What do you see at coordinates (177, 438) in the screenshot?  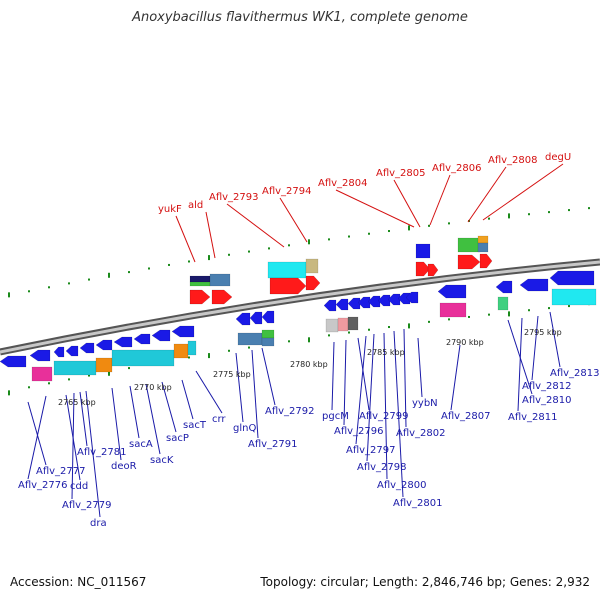 I see `gene-label: sacP` at bounding box center [177, 438].